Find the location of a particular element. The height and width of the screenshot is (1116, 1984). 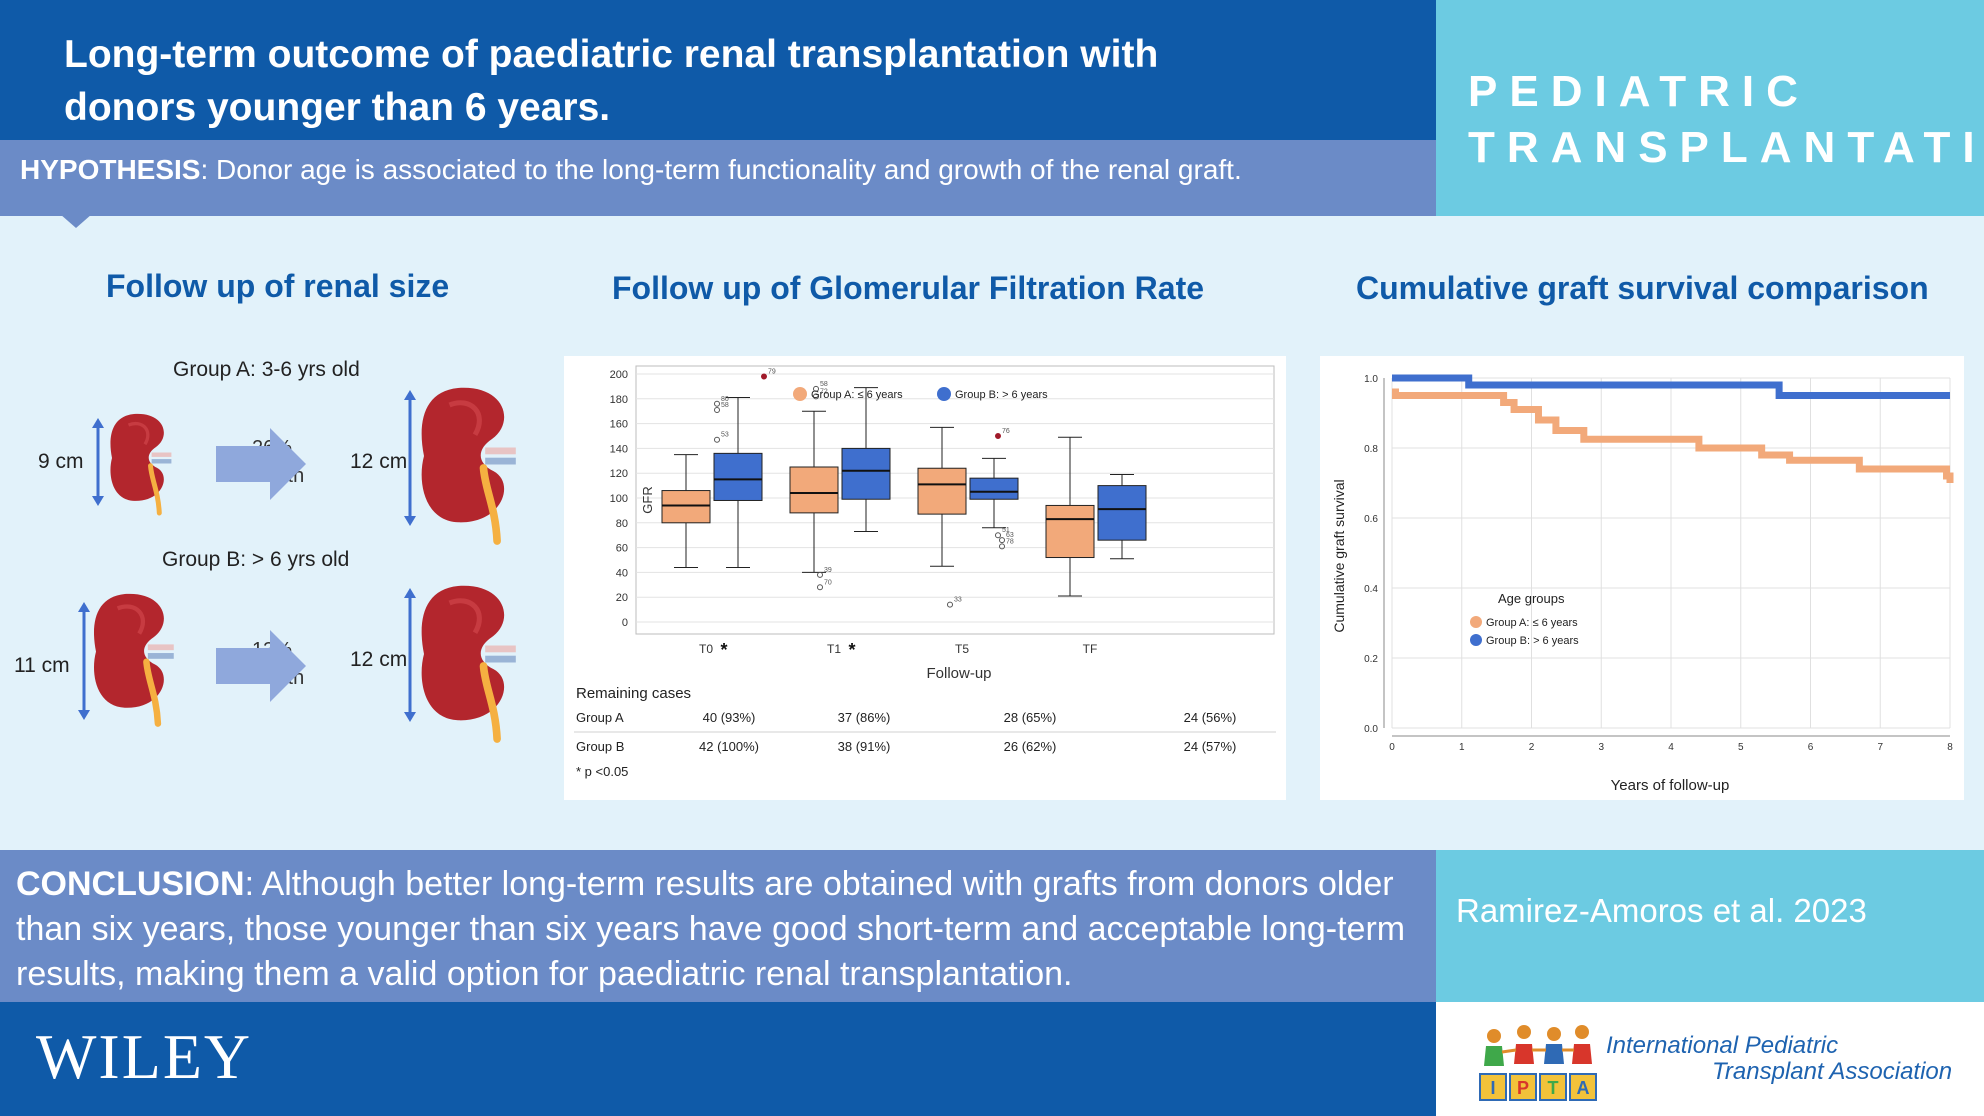

table-cell: 38 (91%) is located at coordinates (864, 746).